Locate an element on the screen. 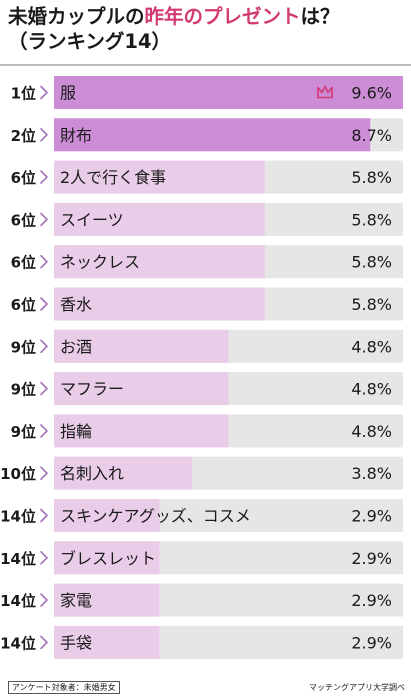 This screenshot has height=700, width=411. source-note: マッチングアプリ大学調べ is located at coordinates (357, 687).